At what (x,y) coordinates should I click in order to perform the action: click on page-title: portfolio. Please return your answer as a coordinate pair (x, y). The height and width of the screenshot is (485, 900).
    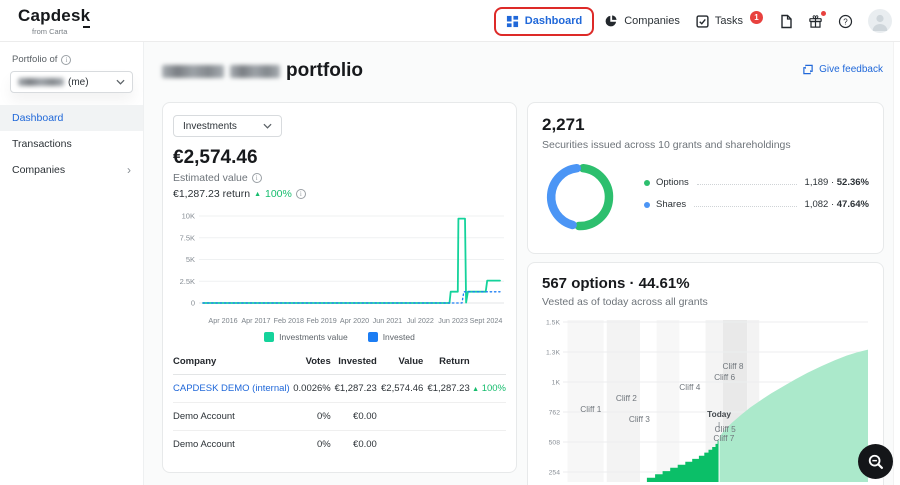
    Looking at the image, I should click on (325, 70).